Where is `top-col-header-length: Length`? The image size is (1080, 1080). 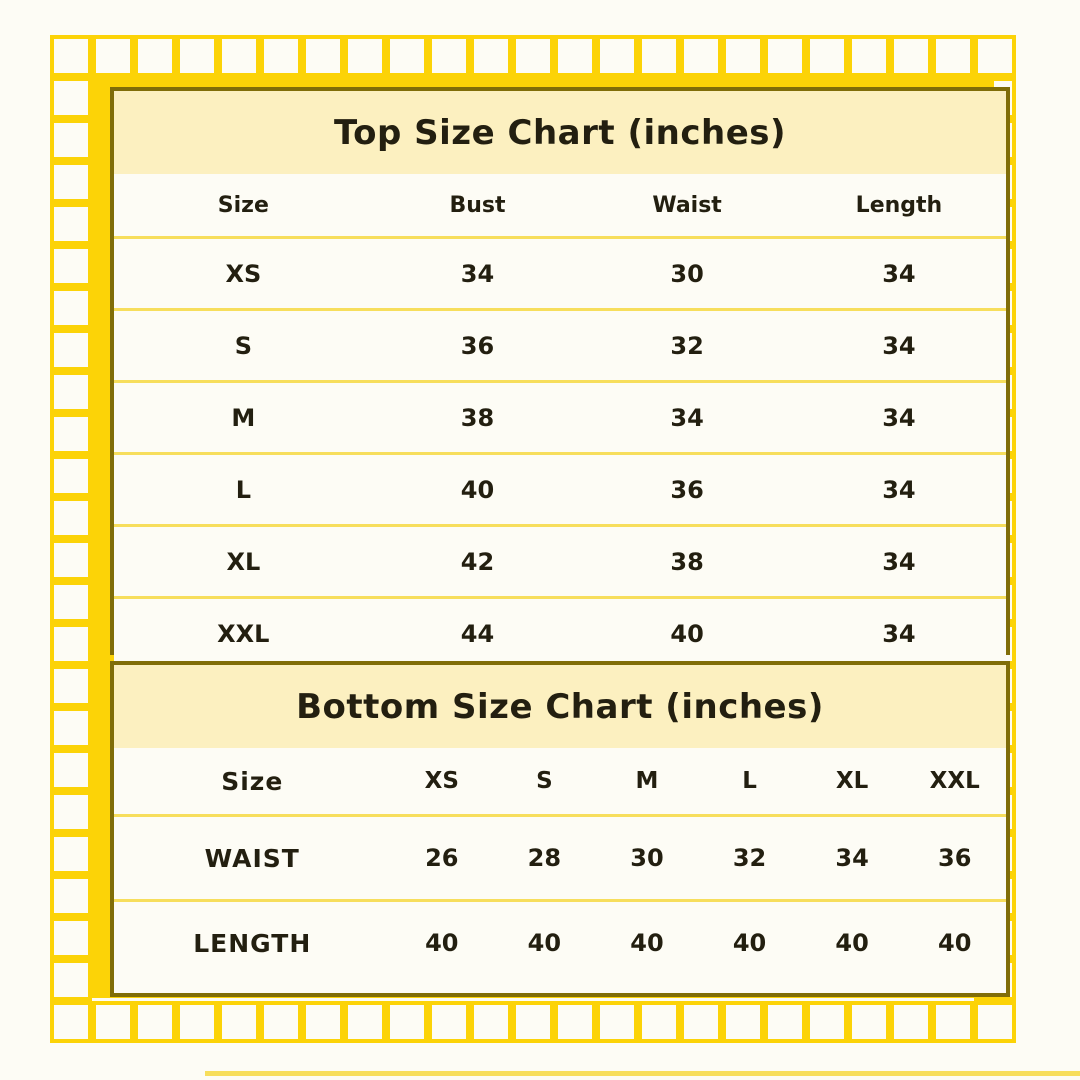 top-col-header-length: Length is located at coordinates (899, 205).